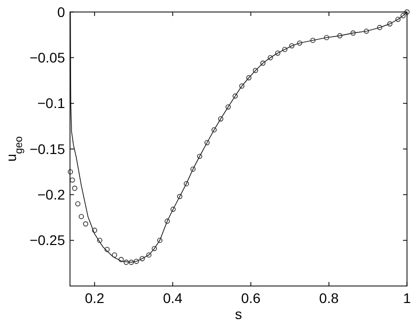 The image size is (415, 324). Describe the element at coordinates (407, 298) in the screenshot. I see `x-tick-label: 1` at that location.